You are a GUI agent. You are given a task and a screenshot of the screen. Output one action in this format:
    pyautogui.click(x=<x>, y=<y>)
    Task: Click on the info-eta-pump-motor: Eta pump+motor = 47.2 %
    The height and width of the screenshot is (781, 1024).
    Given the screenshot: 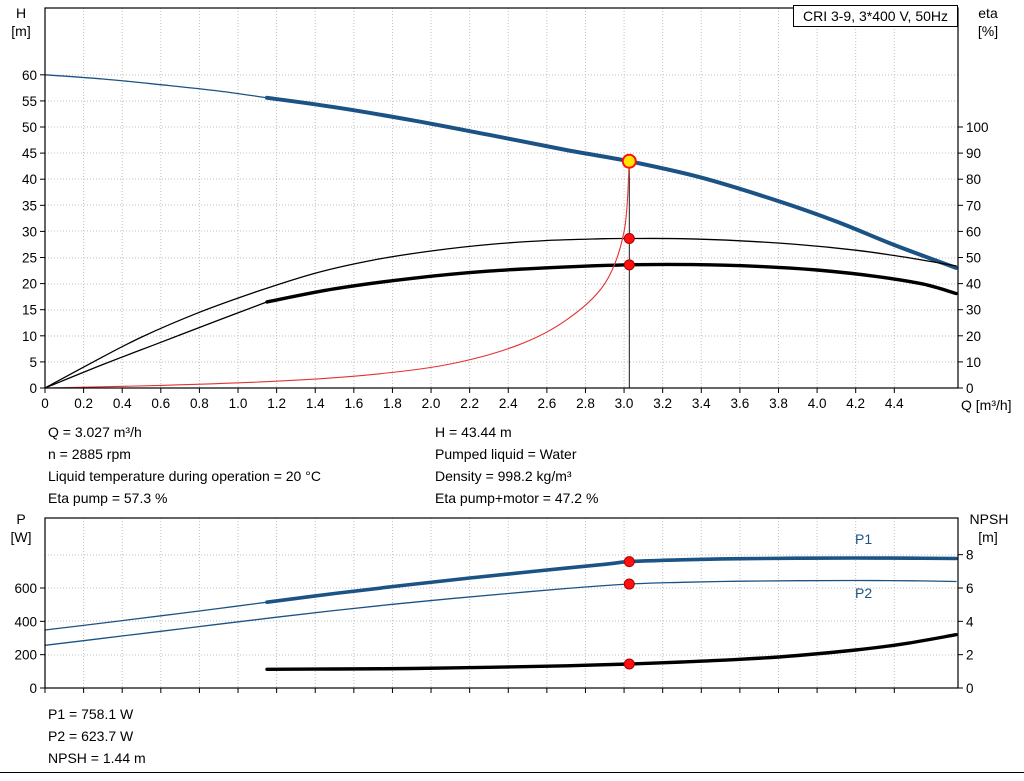 What is the action you would take?
    pyautogui.click(x=517, y=498)
    